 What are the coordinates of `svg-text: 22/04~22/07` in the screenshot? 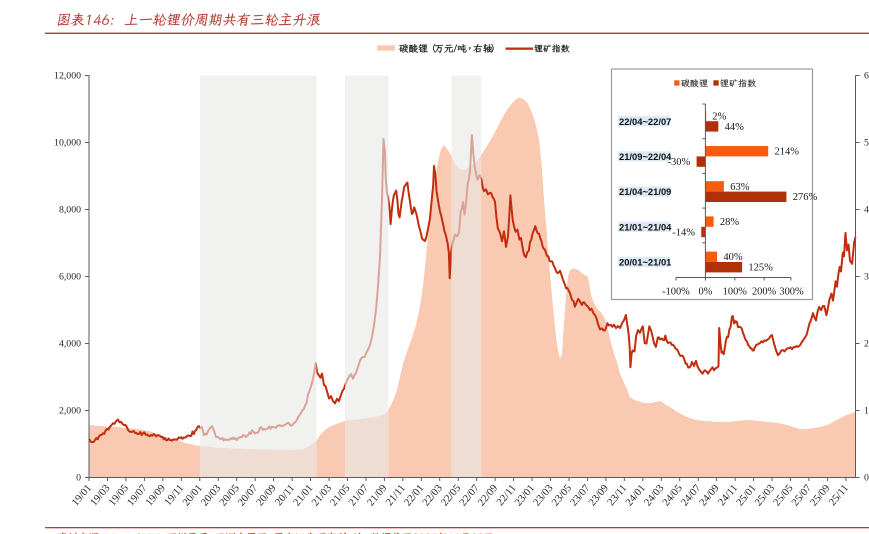 It's located at (645, 121).